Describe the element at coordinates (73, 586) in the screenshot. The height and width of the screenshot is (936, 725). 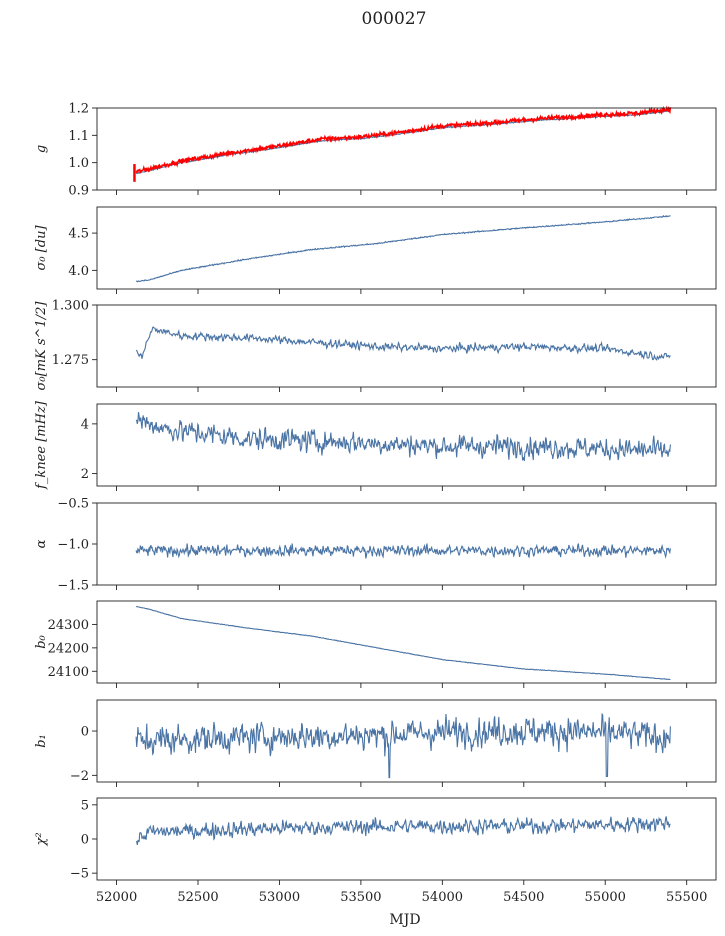
I see `y-tick-label: −1.5` at that location.